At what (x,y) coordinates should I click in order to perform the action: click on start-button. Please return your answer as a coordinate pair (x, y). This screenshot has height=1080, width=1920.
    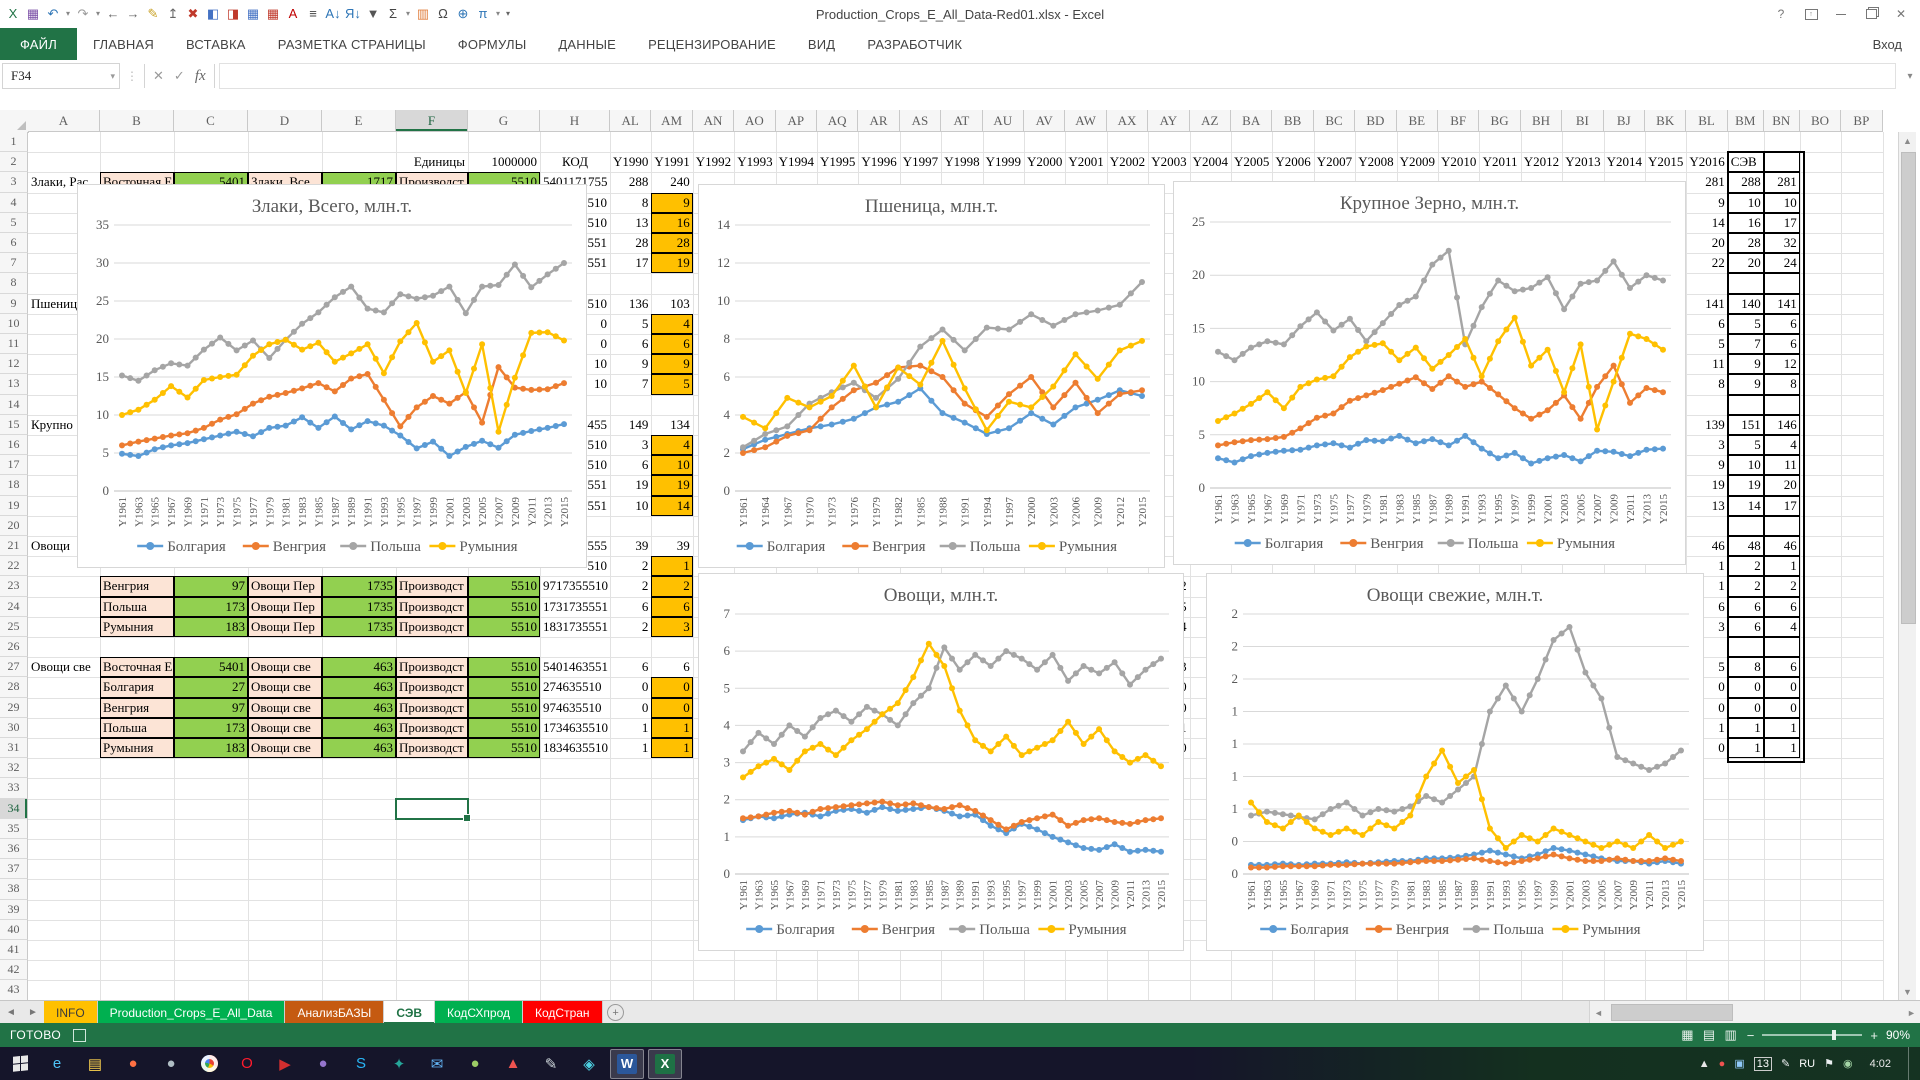
    Looking at the image, I should click on (20, 1063).